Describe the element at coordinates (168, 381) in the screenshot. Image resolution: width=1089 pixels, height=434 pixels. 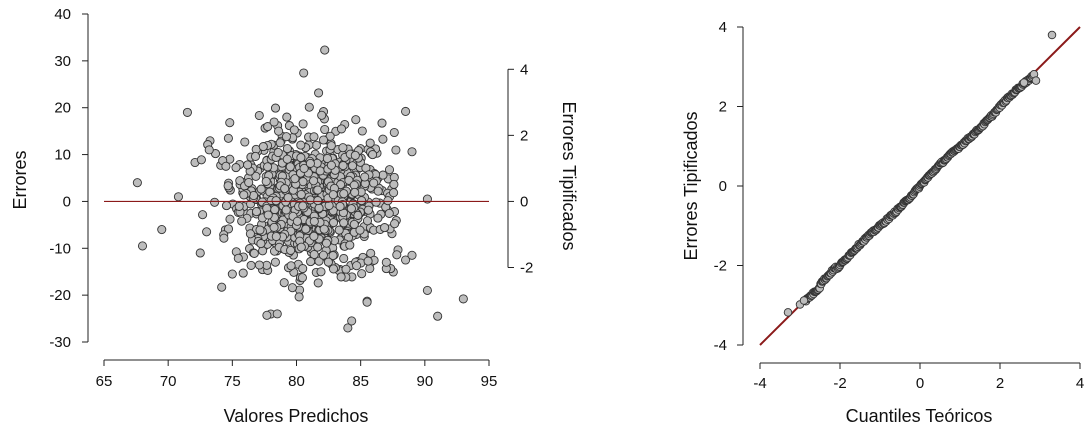
I see `x-tick-label: 70` at that location.